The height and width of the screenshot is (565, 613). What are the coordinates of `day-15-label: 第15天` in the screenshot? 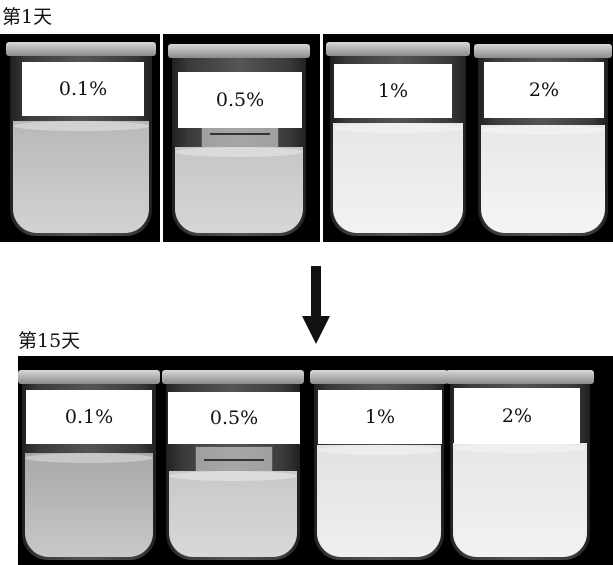 It's located at (49, 341).